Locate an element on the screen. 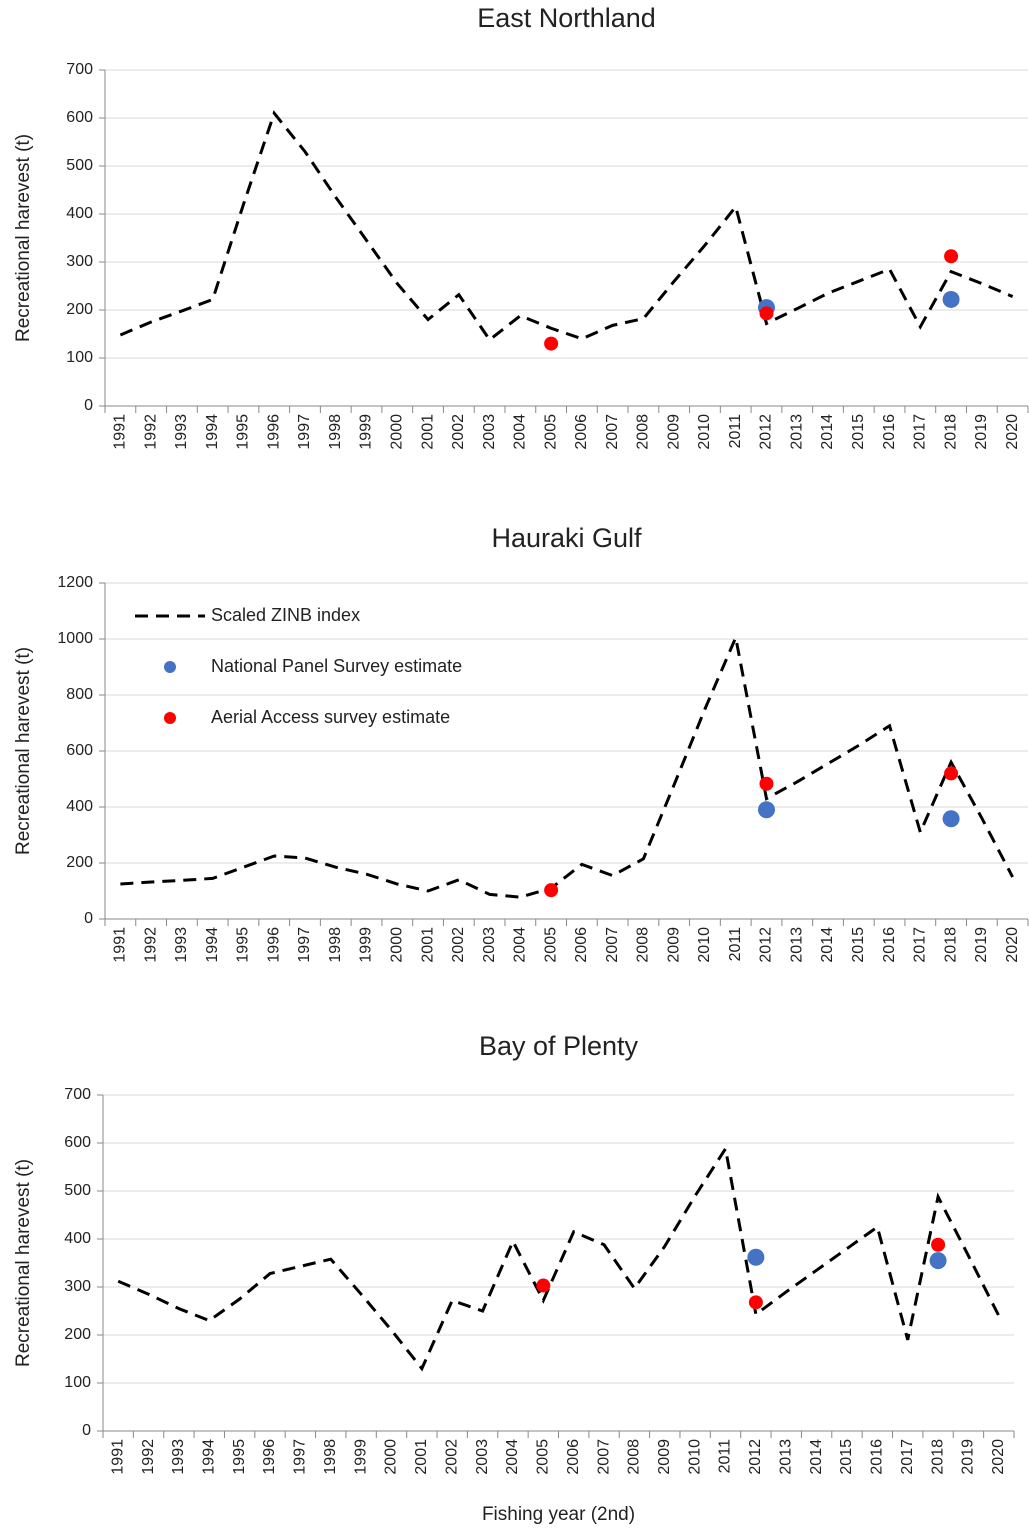 The width and height of the screenshot is (1029, 1529). x-tick-label: 2017 is located at coordinates (920, 432).